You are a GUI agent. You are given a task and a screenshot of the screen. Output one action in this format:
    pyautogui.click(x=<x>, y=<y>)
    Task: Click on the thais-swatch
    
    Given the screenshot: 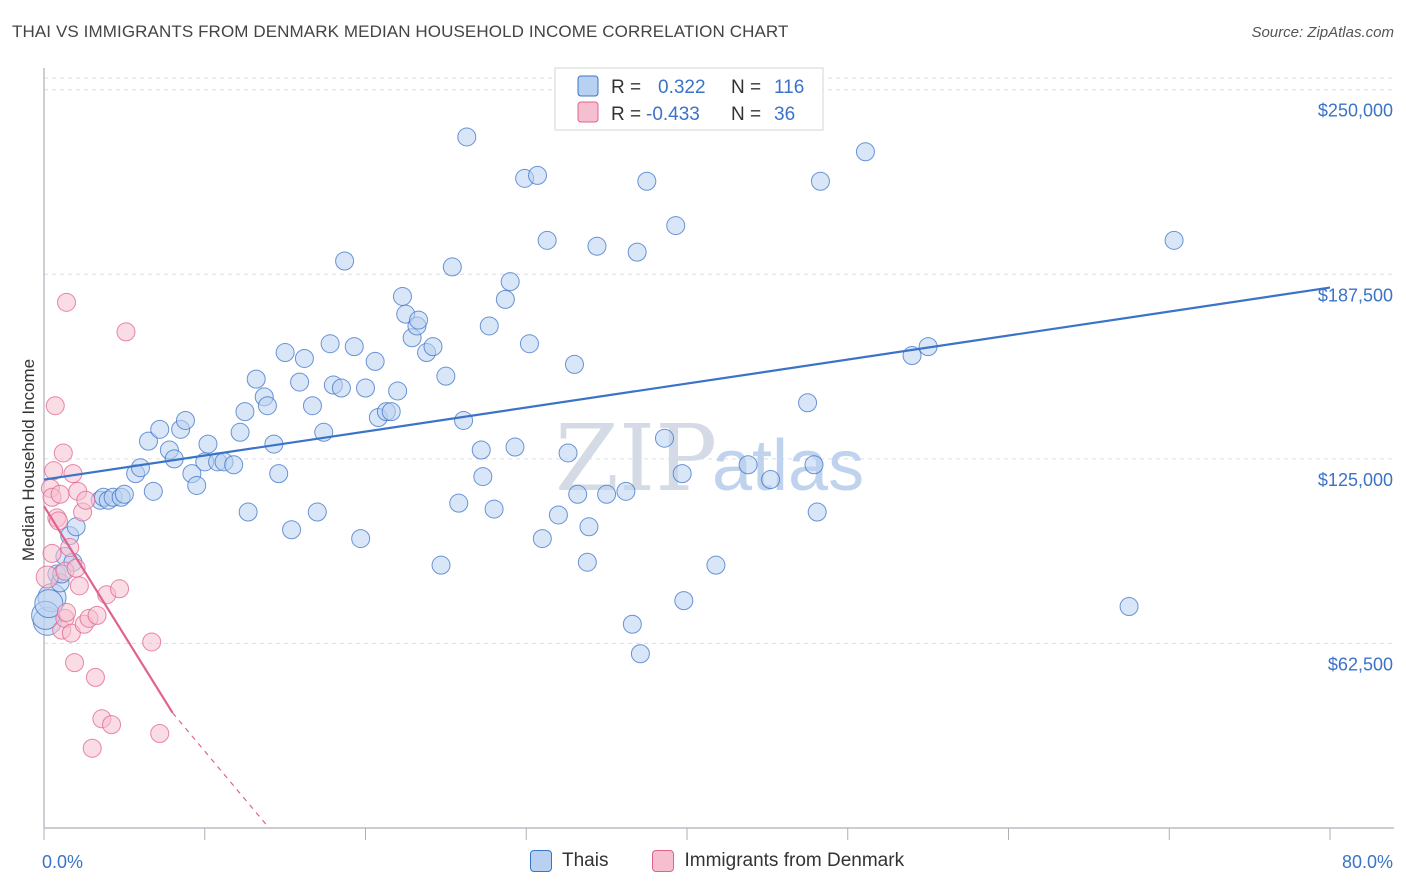 What is the action you would take?
    pyautogui.click(x=541, y=861)
    